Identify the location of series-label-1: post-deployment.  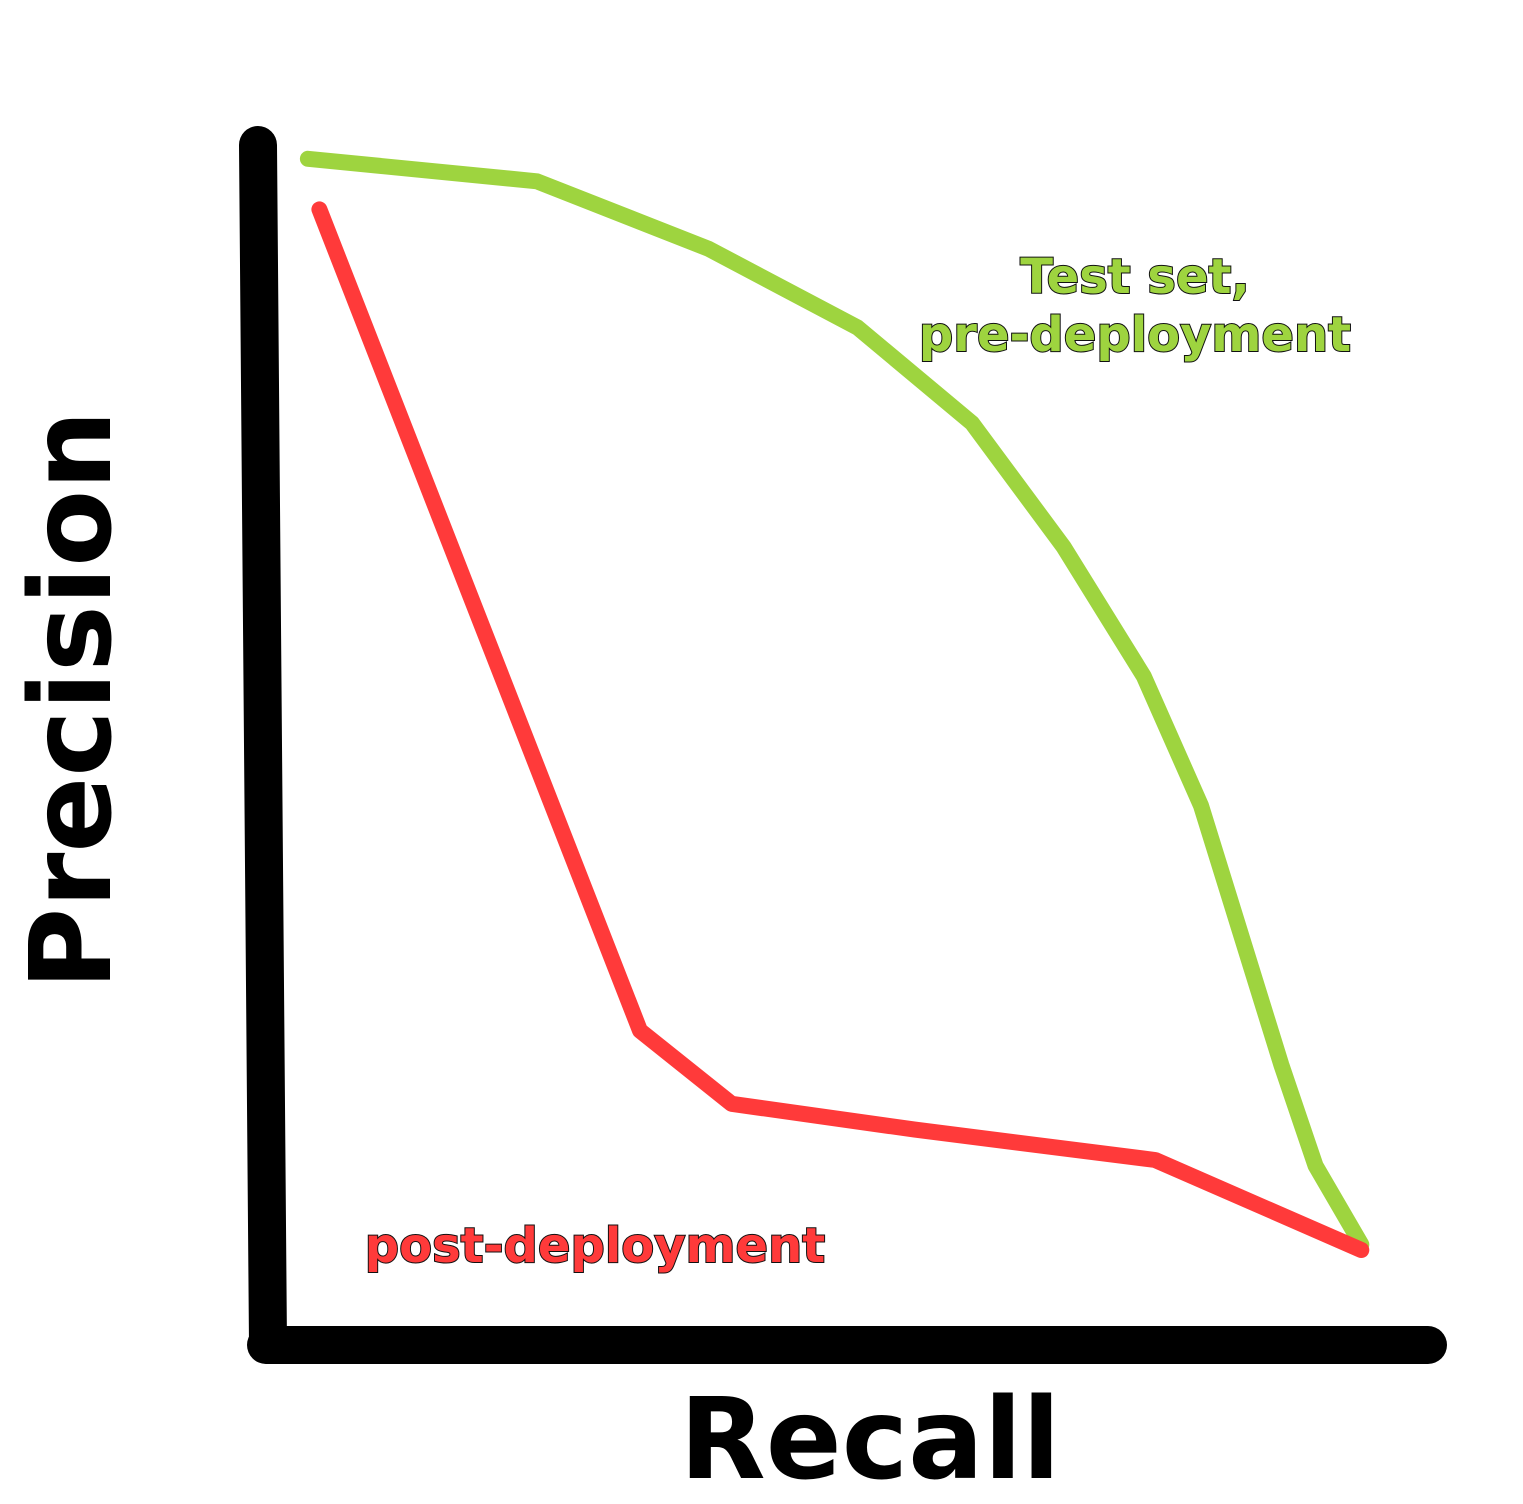
(595, 1246).